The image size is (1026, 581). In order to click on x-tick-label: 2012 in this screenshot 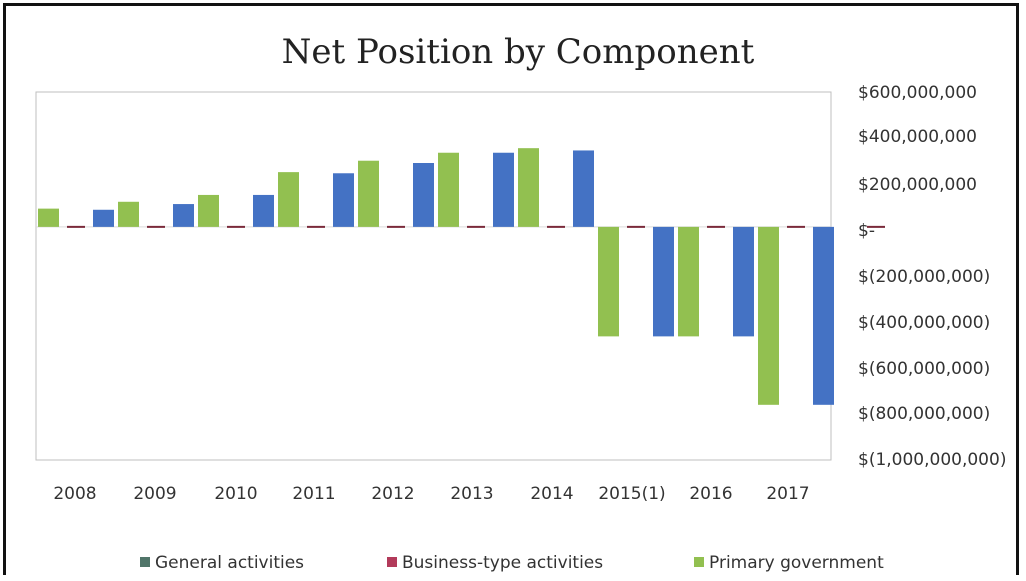, I will do `click(392, 494)`.